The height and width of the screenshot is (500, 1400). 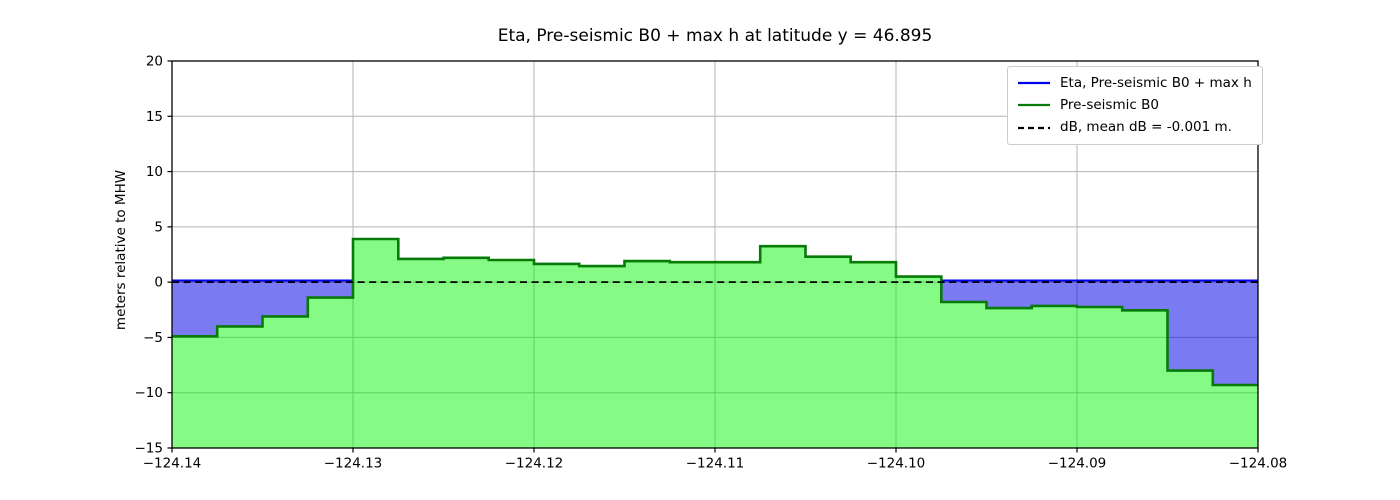 What do you see at coordinates (1156, 83) in the screenshot?
I see `legend-label: Eta, Pre-seismic B0 + max h` at bounding box center [1156, 83].